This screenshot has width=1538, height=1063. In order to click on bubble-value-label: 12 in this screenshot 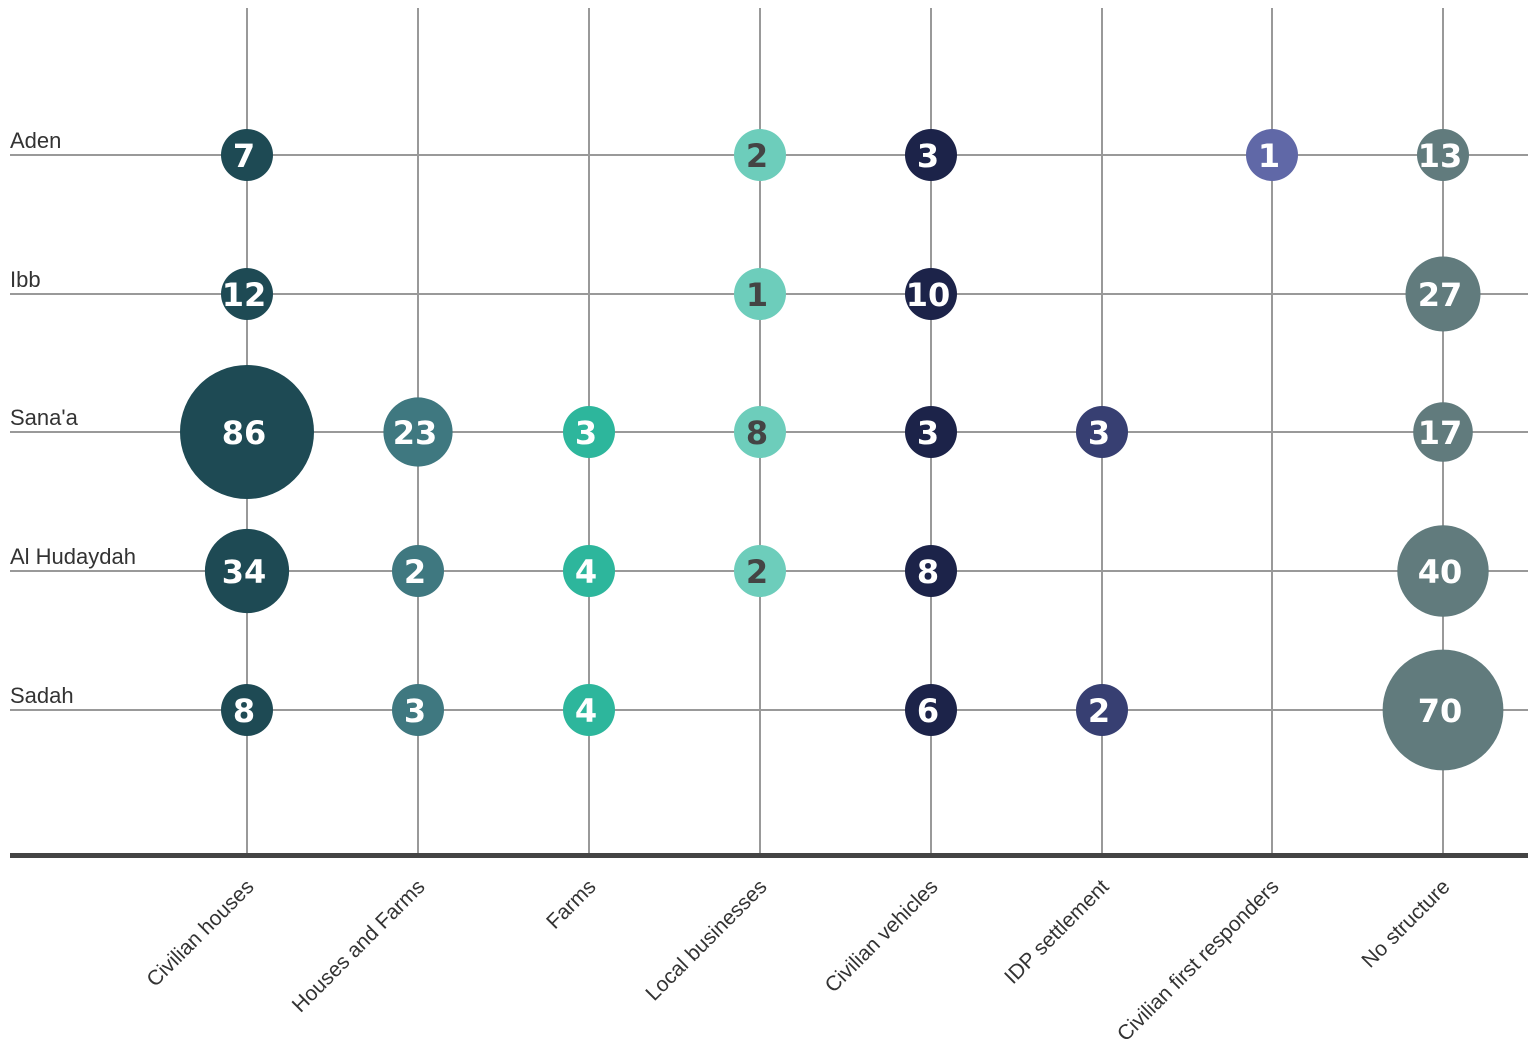, I will do `click(244, 295)`.